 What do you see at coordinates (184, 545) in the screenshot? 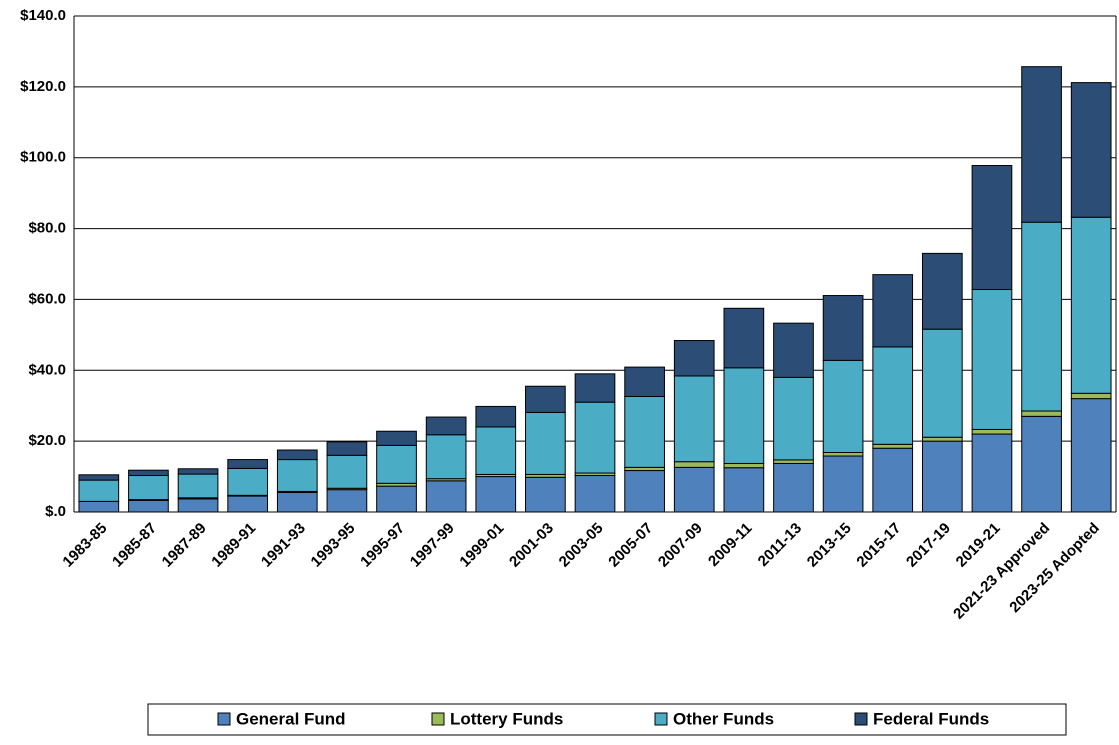
I see `x-tick-label: 1987-89` at bounding box center [184, 545].